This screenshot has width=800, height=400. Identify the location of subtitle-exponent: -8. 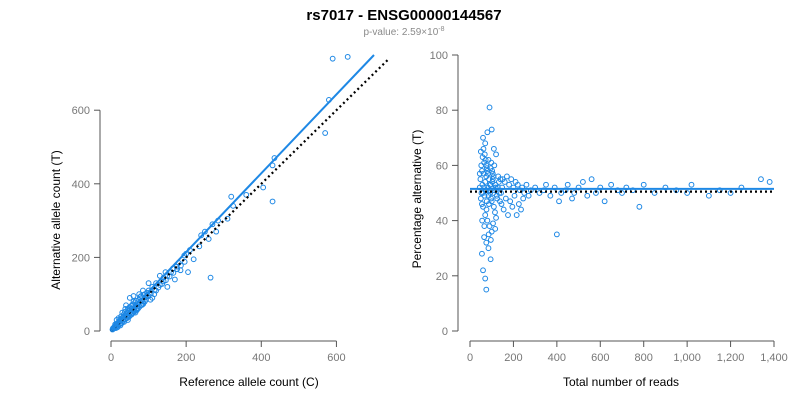
(441, 29).